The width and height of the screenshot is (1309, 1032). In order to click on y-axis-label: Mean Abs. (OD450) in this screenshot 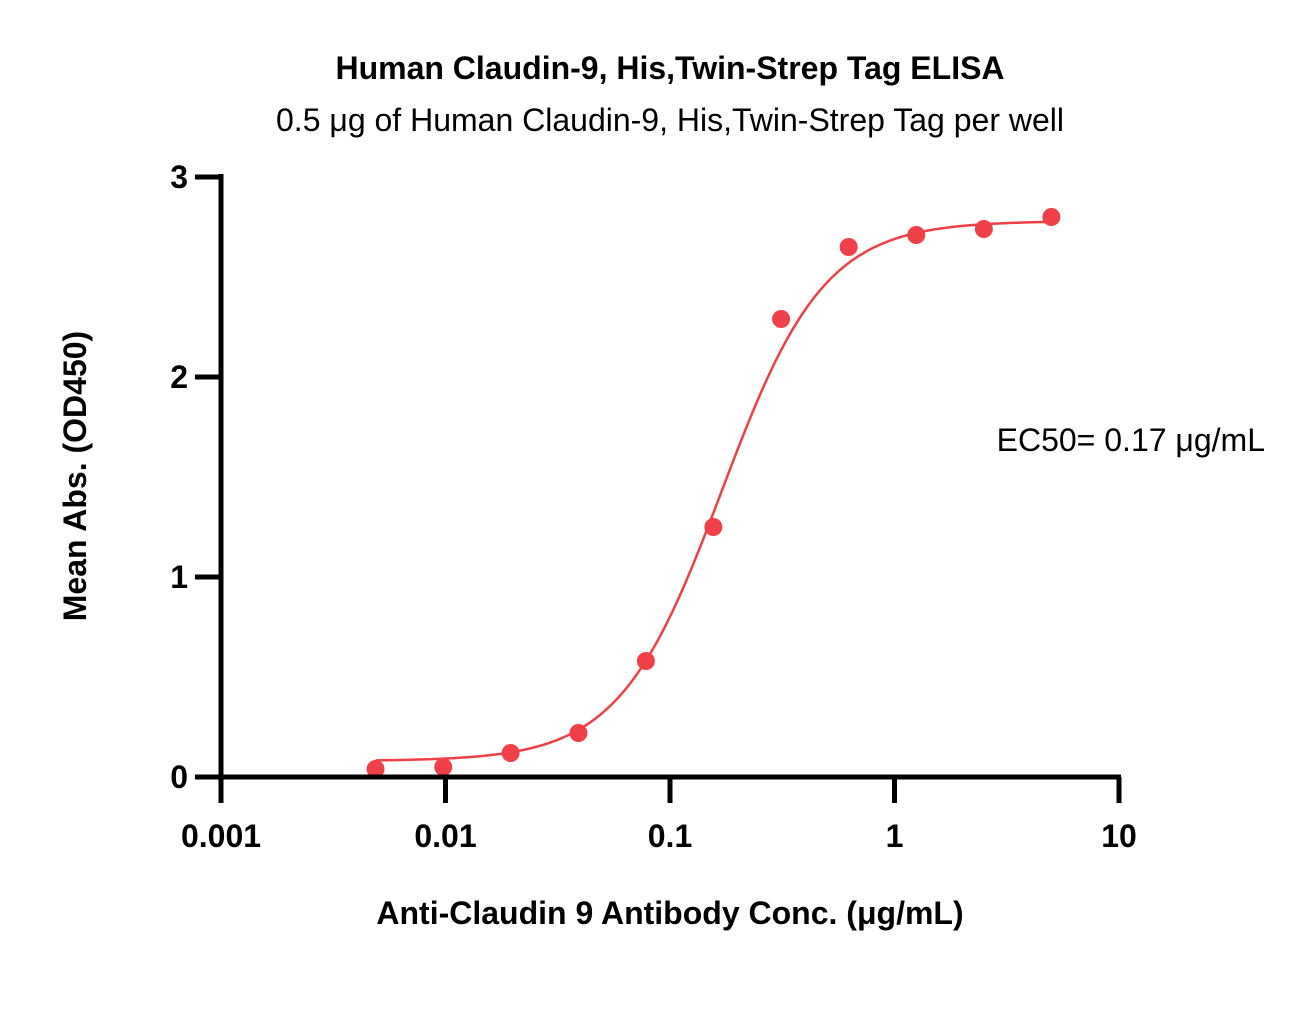, I will do `click(75, 476)`.